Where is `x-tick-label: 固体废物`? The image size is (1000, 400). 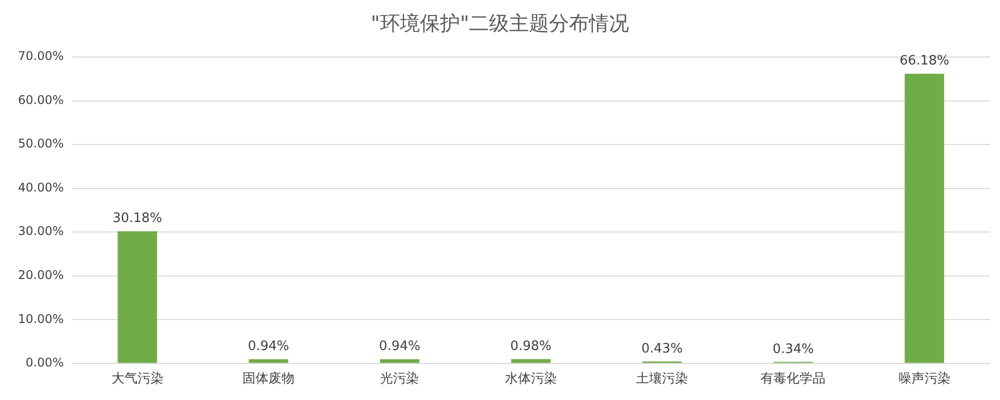 x-tick-label: 固体废物 is located at coordinates (268, 379).